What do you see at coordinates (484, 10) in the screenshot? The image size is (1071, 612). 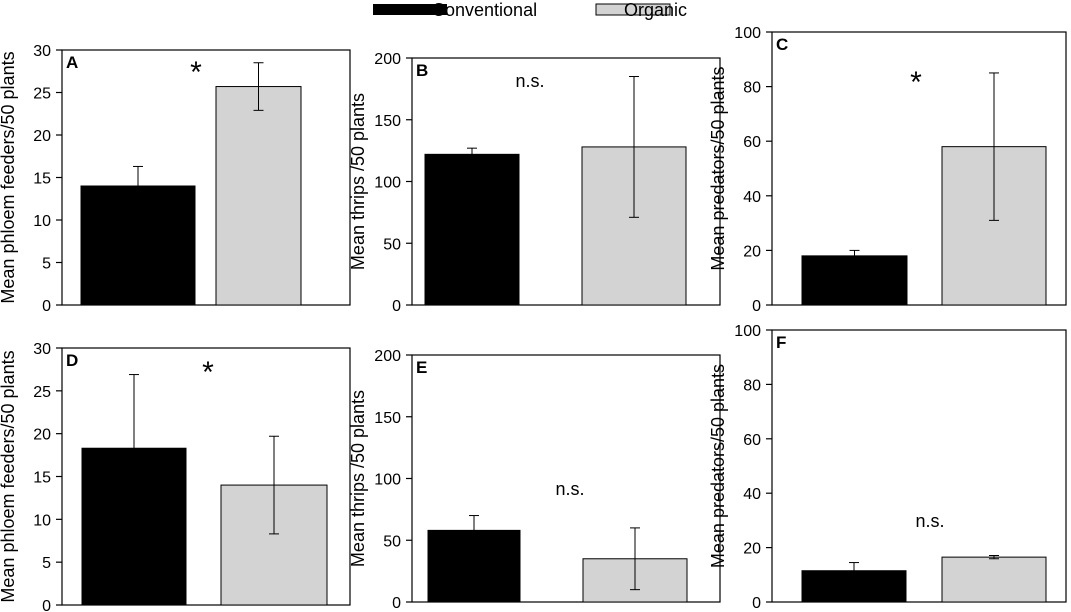 I see `legend-label-conventional: Conventional` at bounding box center [484, 10].